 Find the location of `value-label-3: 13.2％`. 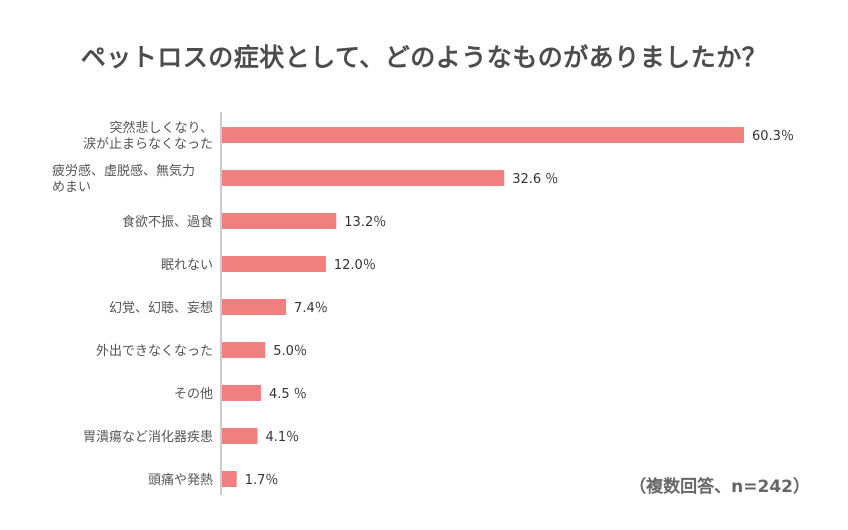

value-label-3: 13.2％ is located at coordinates (365, 222).